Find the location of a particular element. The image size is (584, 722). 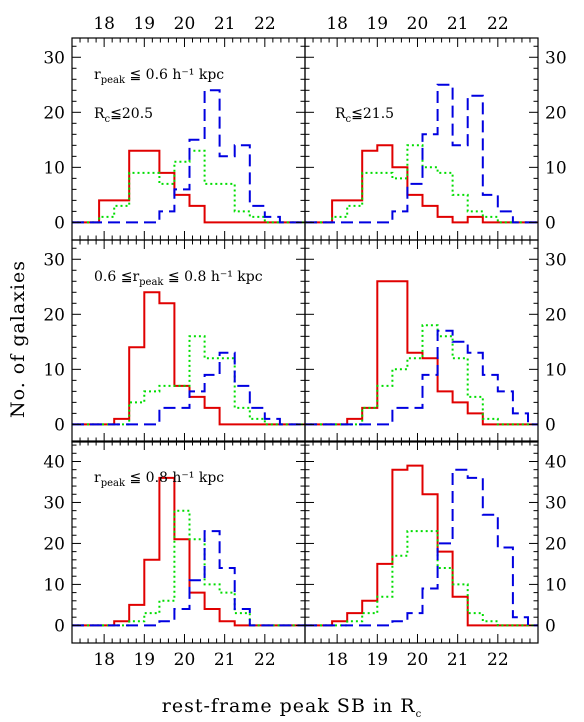

panel-r1-c0: 0 10 20 30 0.6 ≦rpeak ≦ 0.8 h⁻¹ kpc is located at coordinates (174, 341).